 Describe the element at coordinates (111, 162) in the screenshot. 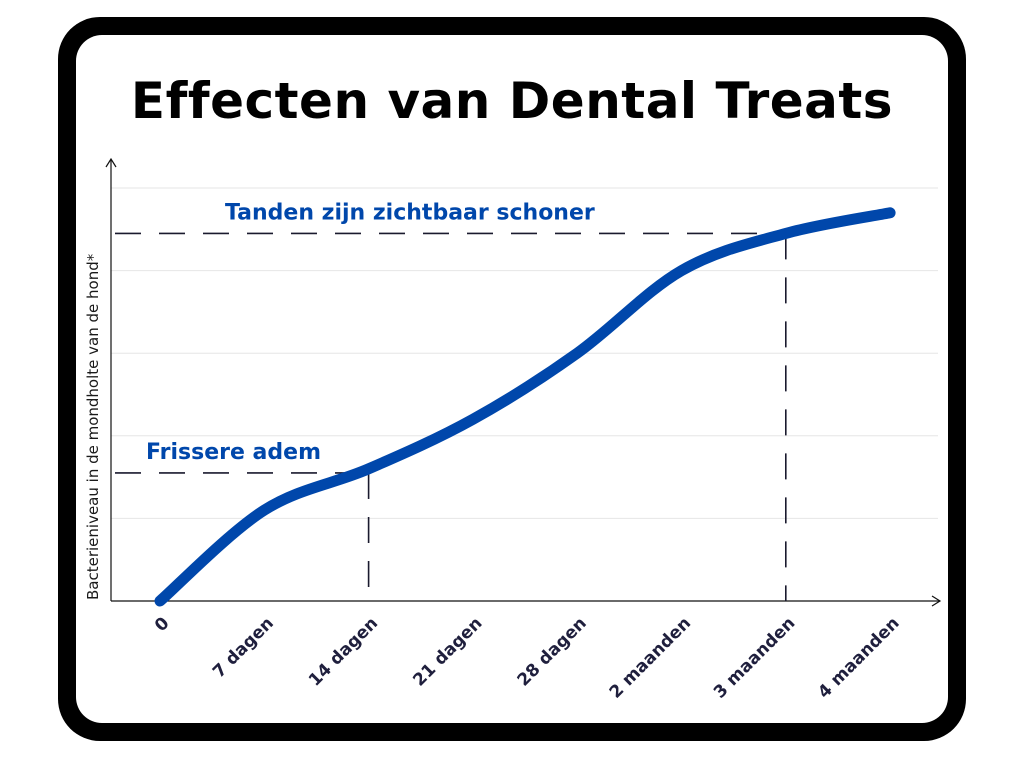

I see `y-axis-arrow` at that location.